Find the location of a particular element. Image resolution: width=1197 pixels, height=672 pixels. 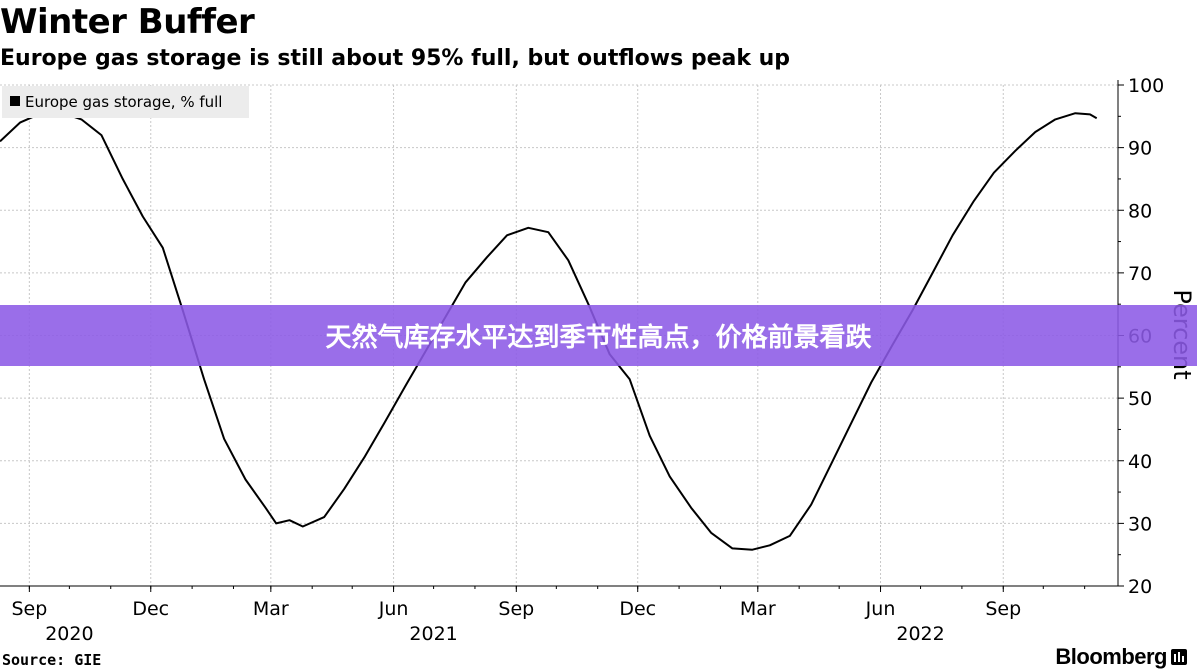

y-tick-label: 20 is located at coordinates (1140, 587).